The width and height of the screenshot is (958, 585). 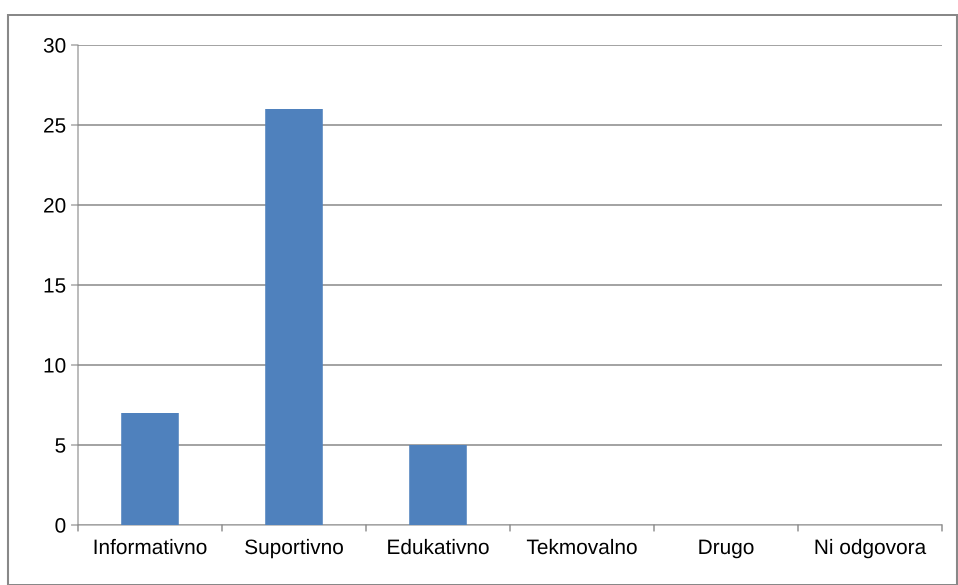 What do you see at coordinates (55, 205) in the screenshot?
I see `y-tick-label: 20` at bounding box center [55, 205].